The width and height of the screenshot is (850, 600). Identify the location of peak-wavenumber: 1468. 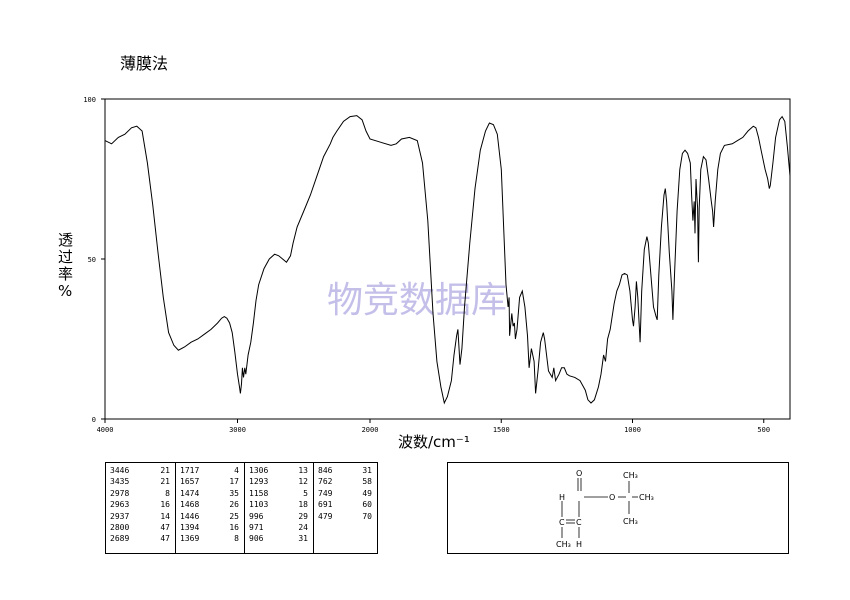
(190, 505).